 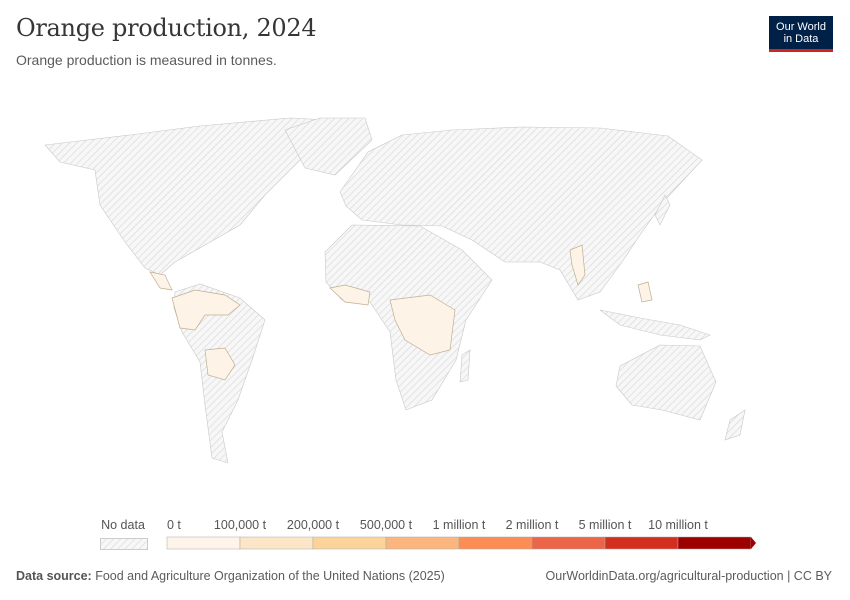 What do you see at coordinates (206, 310) in the screenshot?
I see `country-colombia-venezuela` at bounding box center [206, 310].